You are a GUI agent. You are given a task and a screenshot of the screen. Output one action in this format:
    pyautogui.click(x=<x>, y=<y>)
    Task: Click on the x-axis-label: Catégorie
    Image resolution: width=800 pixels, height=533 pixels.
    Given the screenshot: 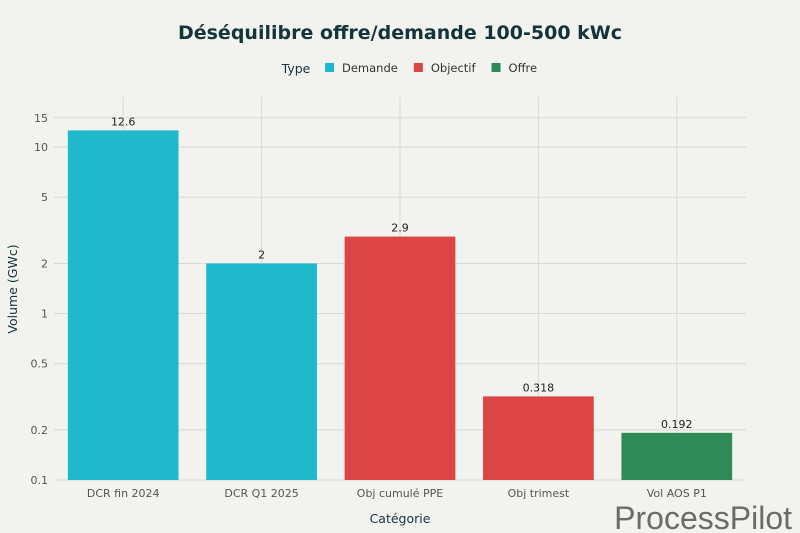 What is the action you would take?
    pyautogui.click(x=400, y=518)
    